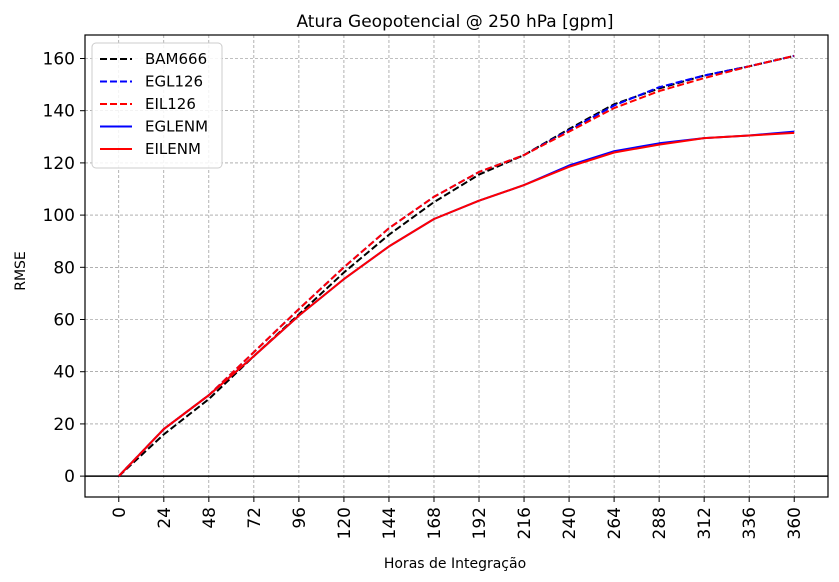  Describe the element at coordinates (570, 523) in the screenshot. I see `x-tick-label: 240` at that location.